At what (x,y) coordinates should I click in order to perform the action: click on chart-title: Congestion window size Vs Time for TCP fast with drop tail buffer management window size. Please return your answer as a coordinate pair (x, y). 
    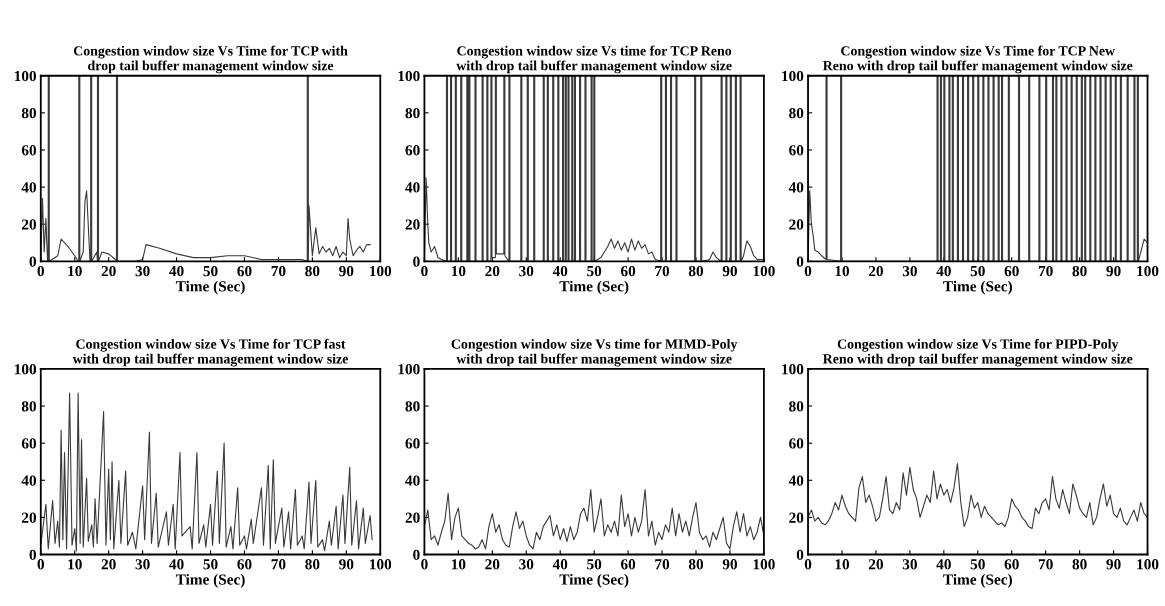
    Looking at the image, I should click on (210, 352).